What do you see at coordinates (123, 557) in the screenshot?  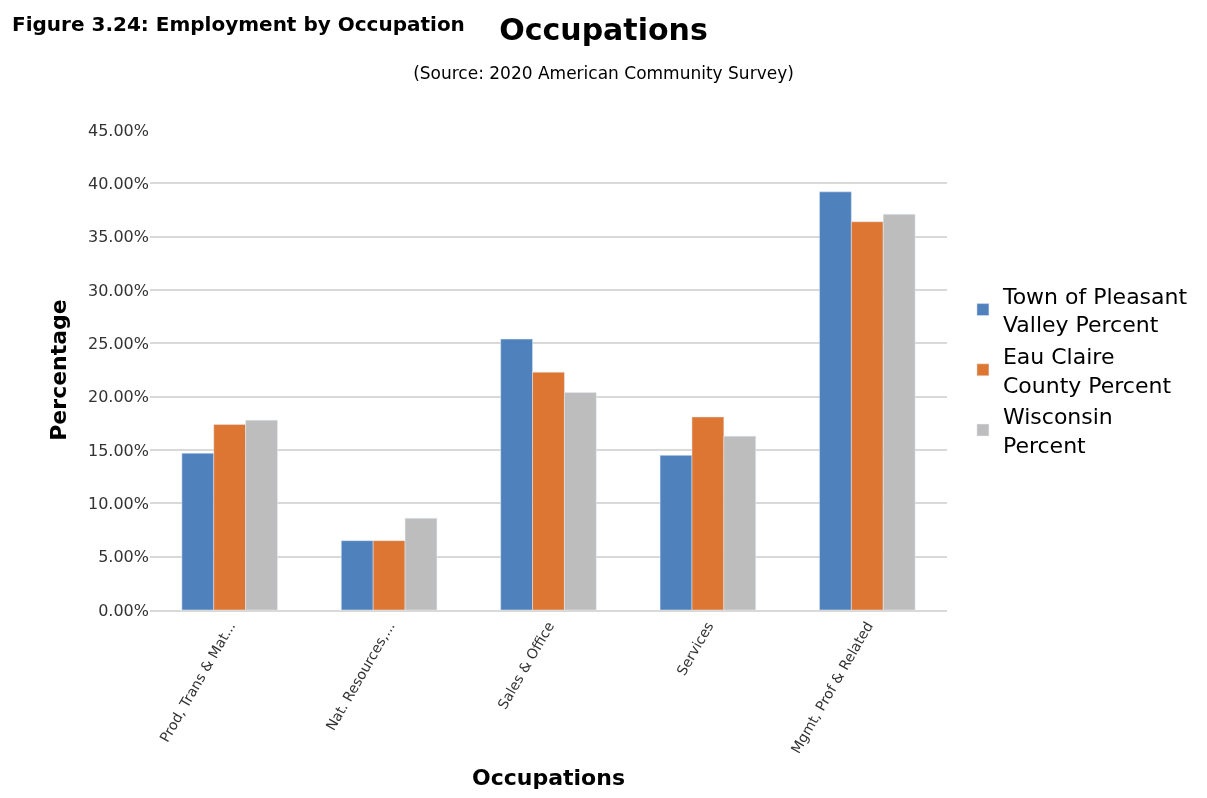 I see `y-tick-label: 5.00%` at bounding box center [123, 557].